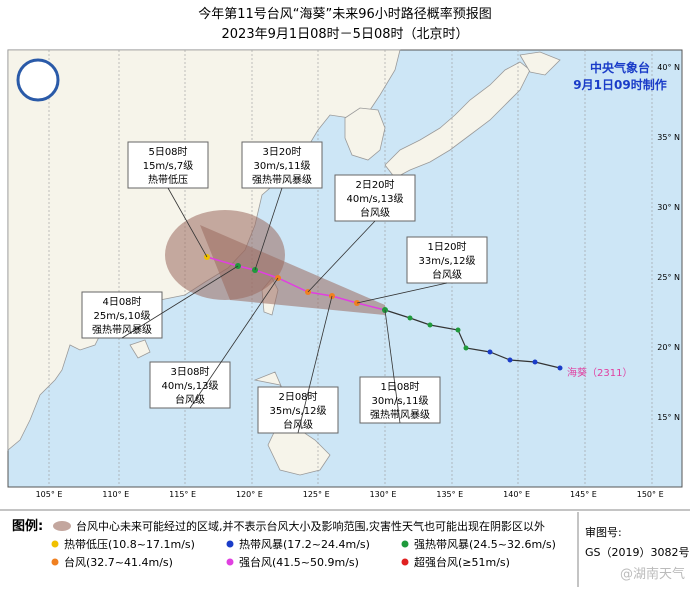 The height and width of the screenshot is (591, 690). What do you see at coordinates (115, 494) in the screenshot?
I see `lon-label: 110° E` at bounding box center [115, 494].